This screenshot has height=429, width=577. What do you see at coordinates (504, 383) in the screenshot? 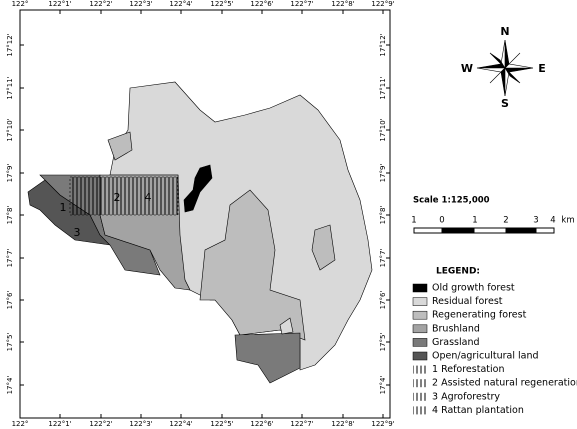
I see `legend-label: 2 Assisted natural regeneration` at bounding box center [504, 383].